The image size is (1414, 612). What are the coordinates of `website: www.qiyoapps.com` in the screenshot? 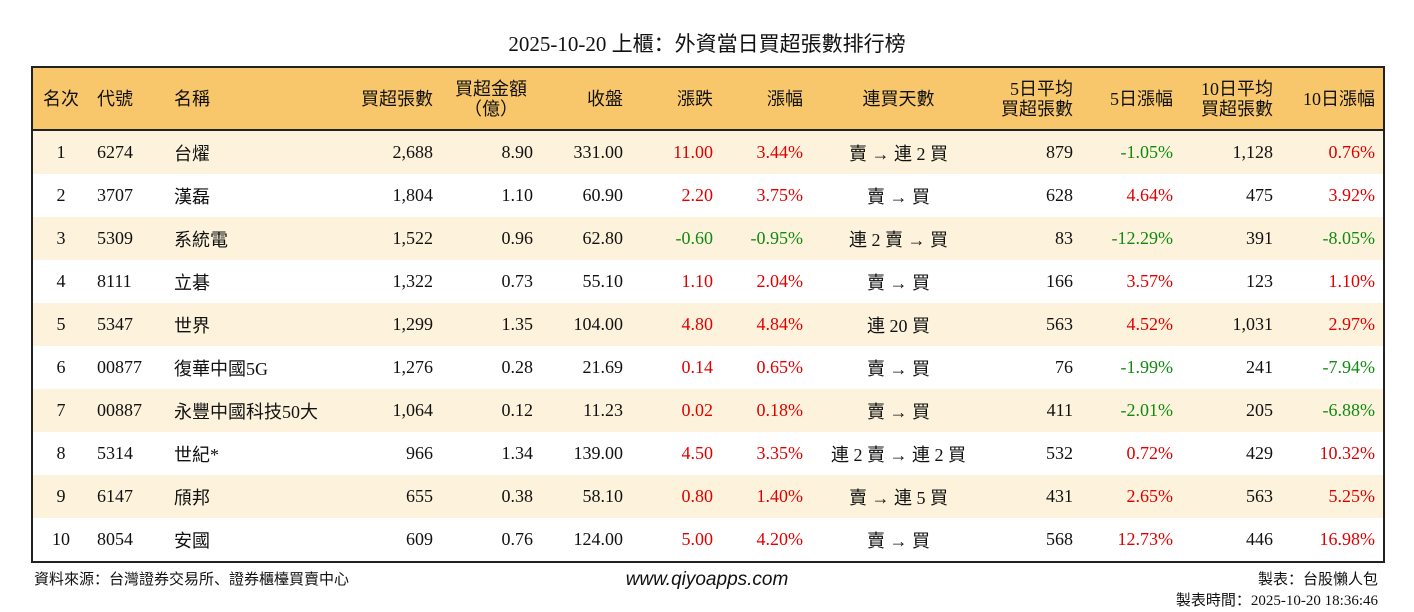 It's located at (707, 579).